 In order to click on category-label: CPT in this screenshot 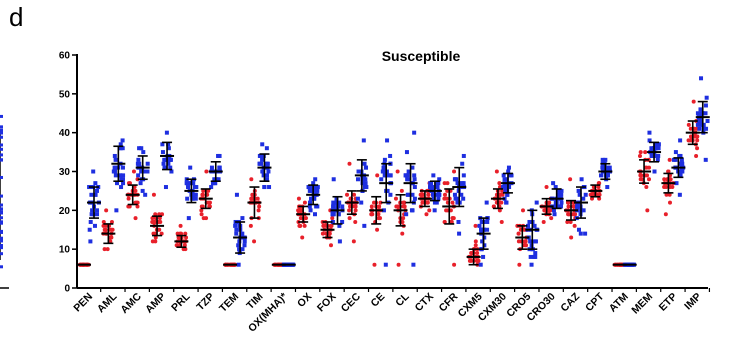, I will do `click(595, 302)`.